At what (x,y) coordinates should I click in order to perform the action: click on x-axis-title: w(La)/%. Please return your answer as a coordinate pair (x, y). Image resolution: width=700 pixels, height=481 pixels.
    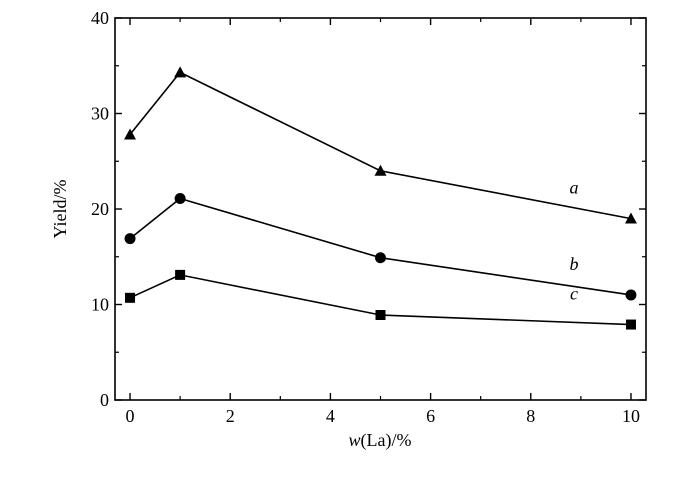
    Looking at the image, I should click on (380, 440).